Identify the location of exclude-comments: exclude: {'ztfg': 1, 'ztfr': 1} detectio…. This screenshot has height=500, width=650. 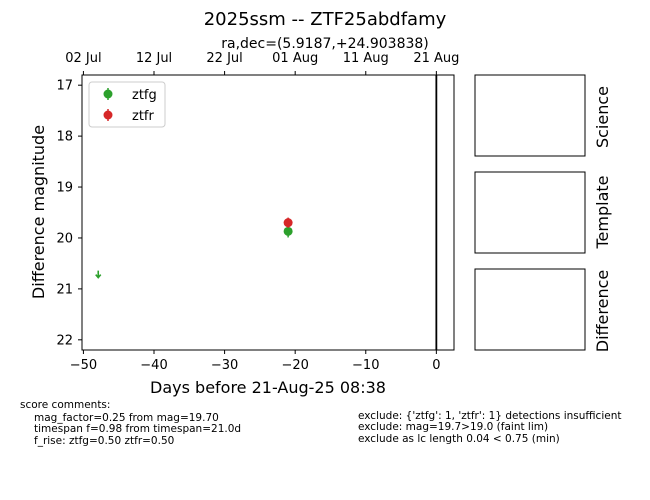
(489, 427).